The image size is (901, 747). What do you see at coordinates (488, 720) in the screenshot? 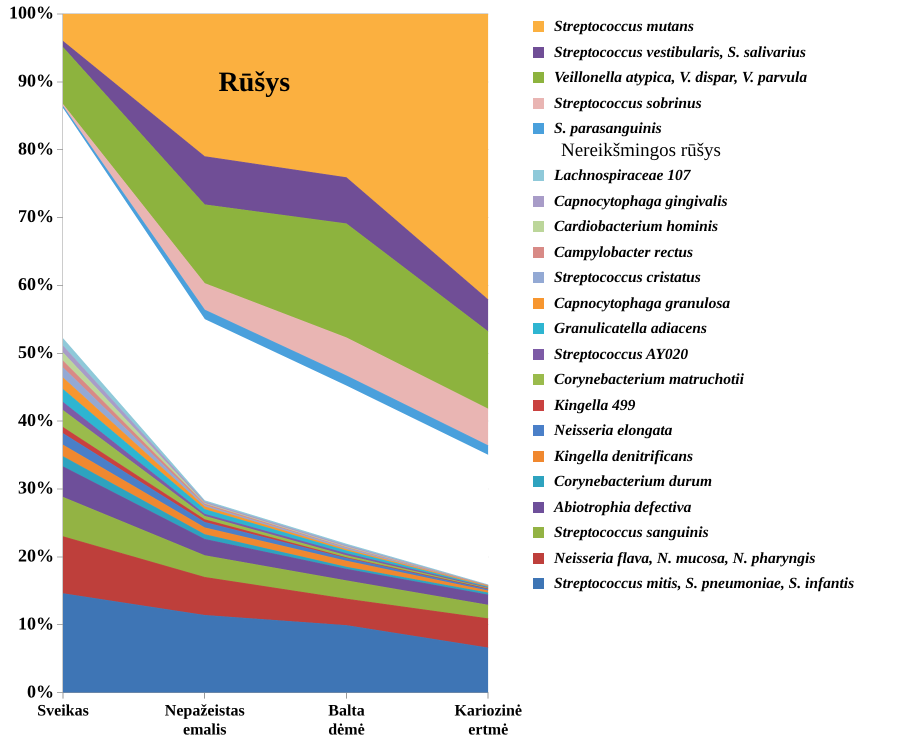
I see `x-tick-label: Kariozinė ertmė` at bounding box center [488, 720].